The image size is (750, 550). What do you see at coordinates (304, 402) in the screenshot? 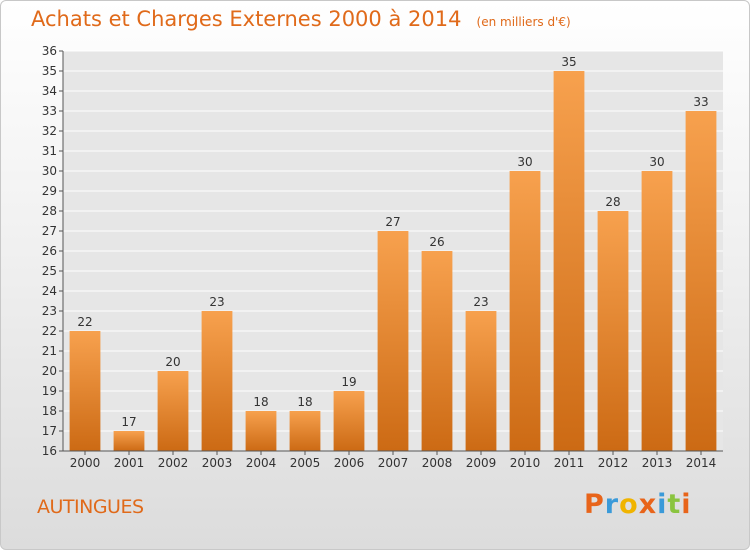
I see `data-label-2005: 18` at bounding box center [304, 402].